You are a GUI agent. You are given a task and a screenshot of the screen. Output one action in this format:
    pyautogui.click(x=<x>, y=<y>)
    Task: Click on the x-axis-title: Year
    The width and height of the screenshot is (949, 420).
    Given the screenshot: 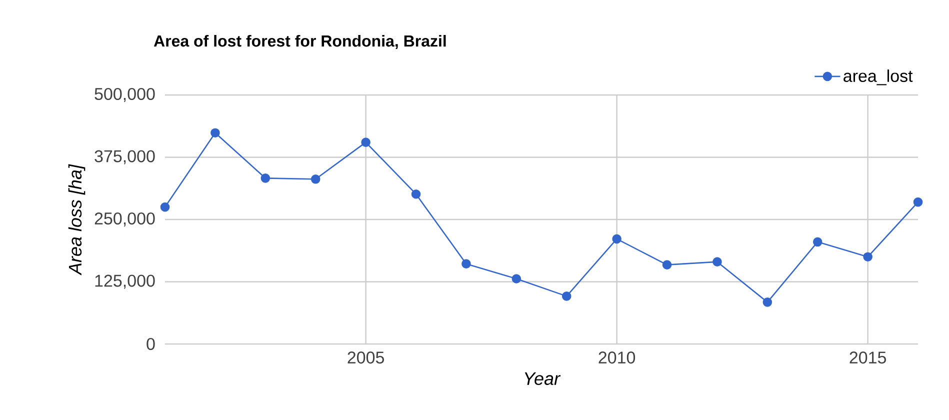 What is the action you would take?
    pyautogui.click(x=542, y=378)
    